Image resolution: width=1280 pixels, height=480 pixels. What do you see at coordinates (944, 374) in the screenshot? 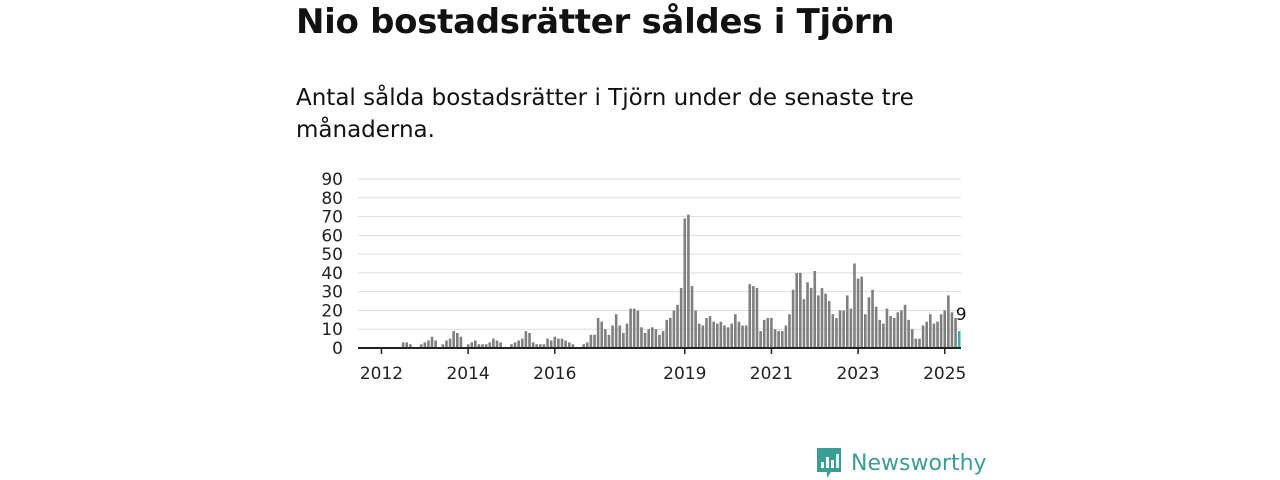
I see `x-tick-label: 2025` at bounding box center [944, 374].